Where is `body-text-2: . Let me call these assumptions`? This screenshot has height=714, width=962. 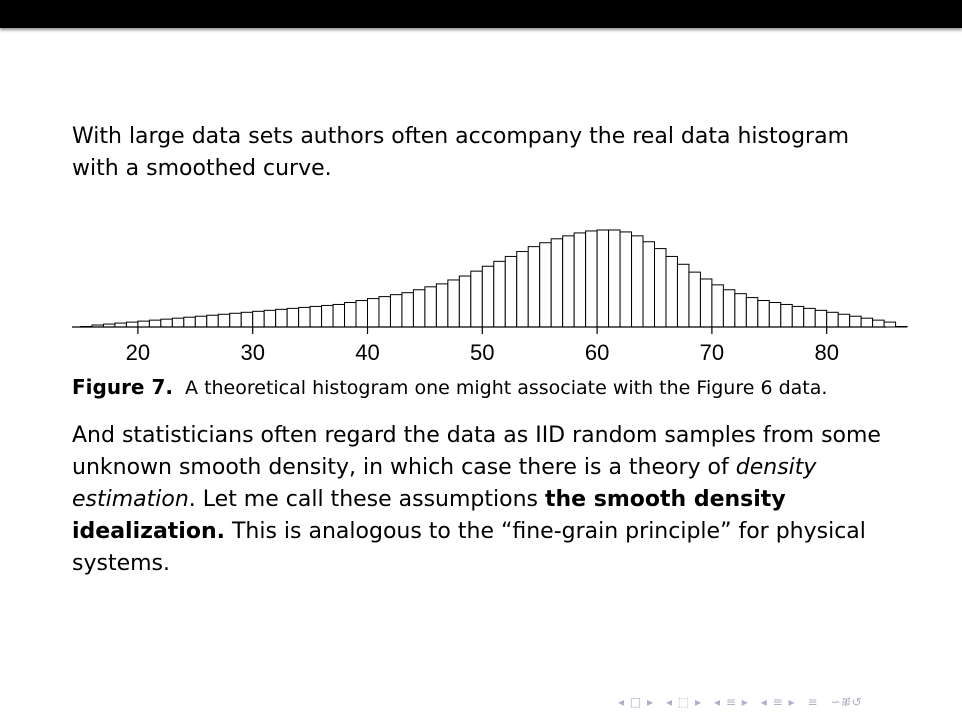
body-text-2: . Let me call these assumptions is located at coordinates (366, 499).